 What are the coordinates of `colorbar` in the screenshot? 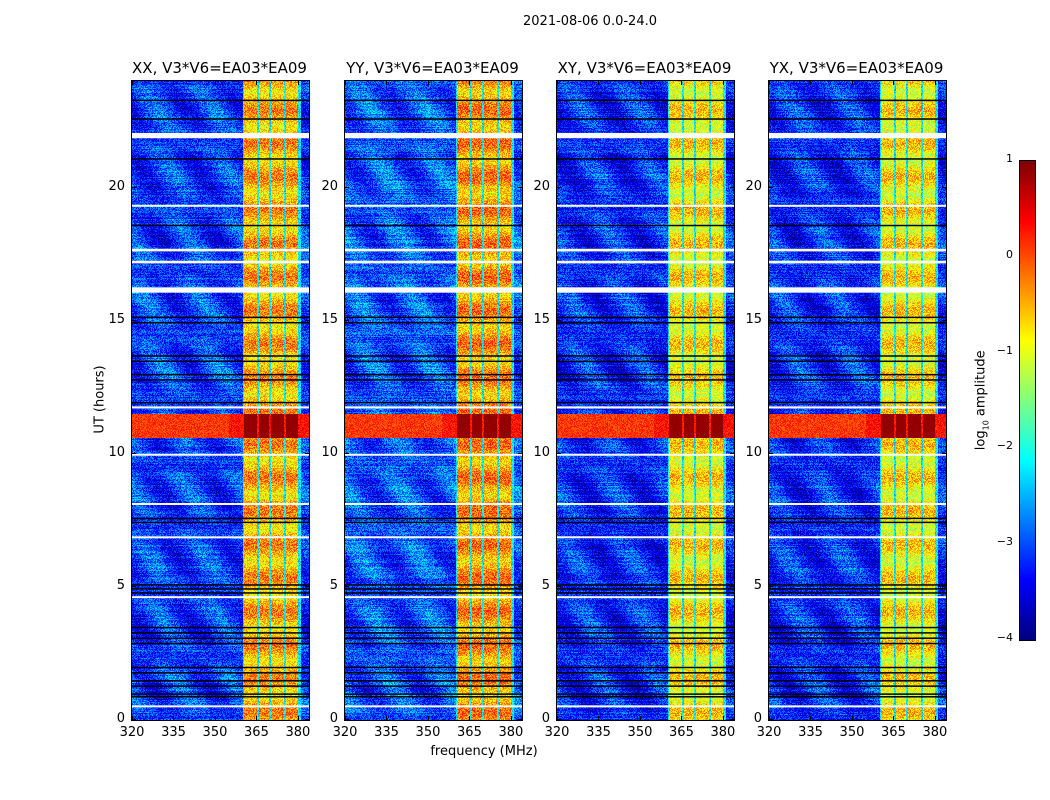 It's located at (1027, 400).